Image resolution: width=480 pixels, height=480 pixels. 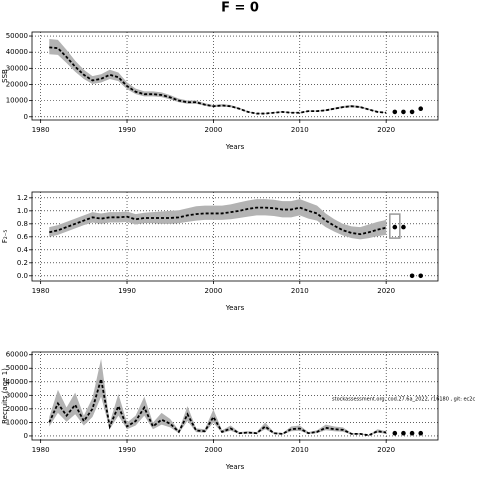 What do you see at coordinates (23, 237) in the screenshot?
I see `y-tick-label: 0.6` at bounding box center [23, 237].